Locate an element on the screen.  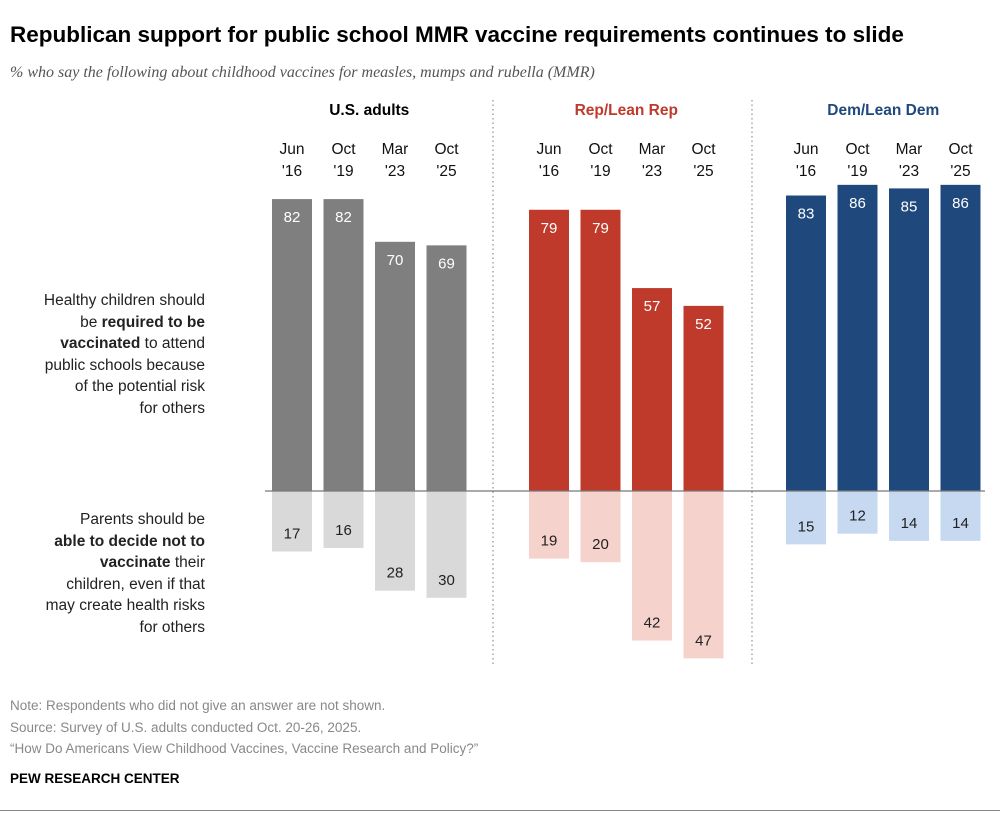
group-label: U.S. adults is located at coordinates (369, 110).